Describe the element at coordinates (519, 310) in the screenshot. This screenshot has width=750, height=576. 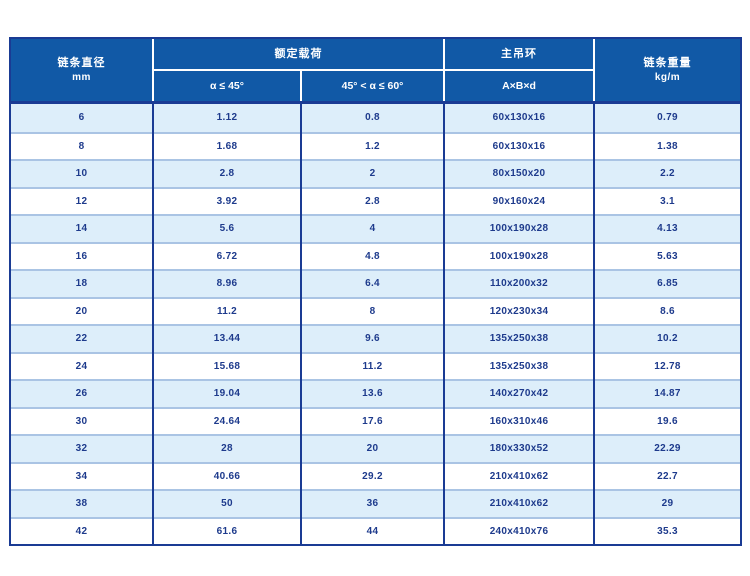
I see `cell-ring: 120x230x34` at that location.